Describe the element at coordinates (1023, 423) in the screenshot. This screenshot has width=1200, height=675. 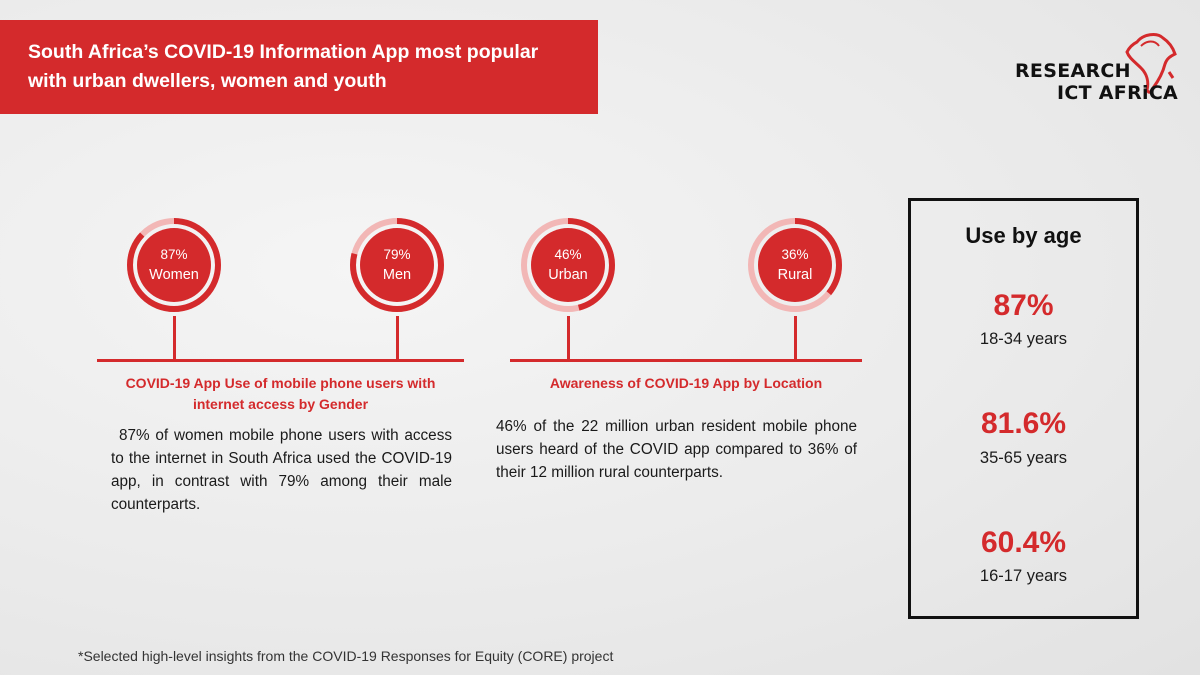
I see `age-pct-35-65: 81.6%` at that location.